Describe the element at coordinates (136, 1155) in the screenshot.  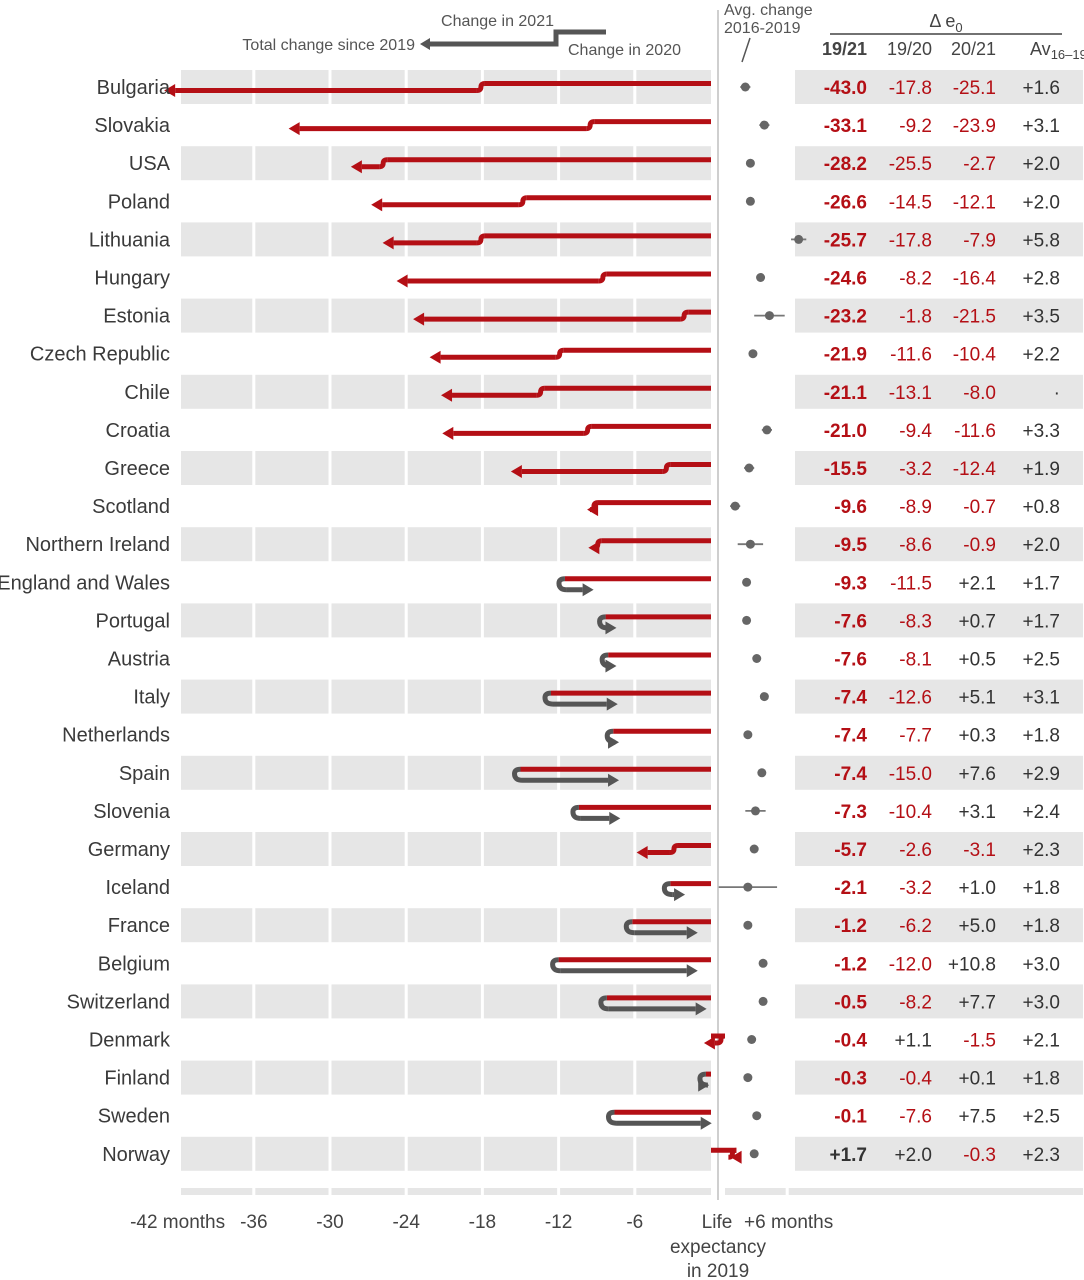
I see `country-label: Norway` at that location.